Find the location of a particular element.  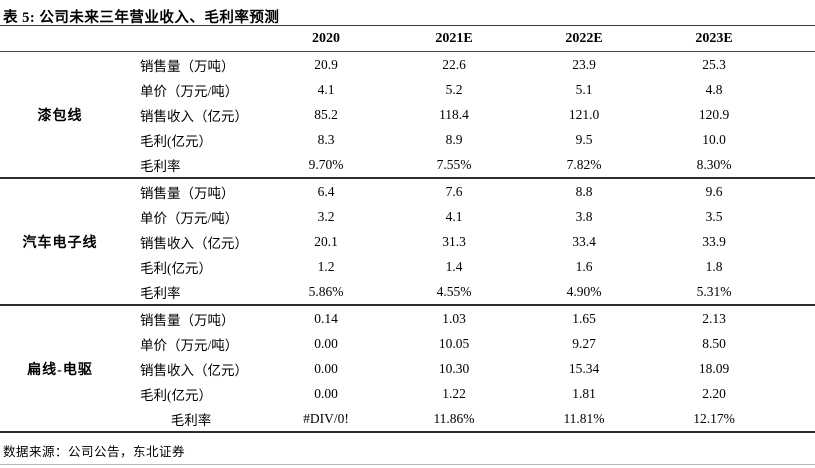

cell-value: 4.8 is located at coordinates (714, 89).